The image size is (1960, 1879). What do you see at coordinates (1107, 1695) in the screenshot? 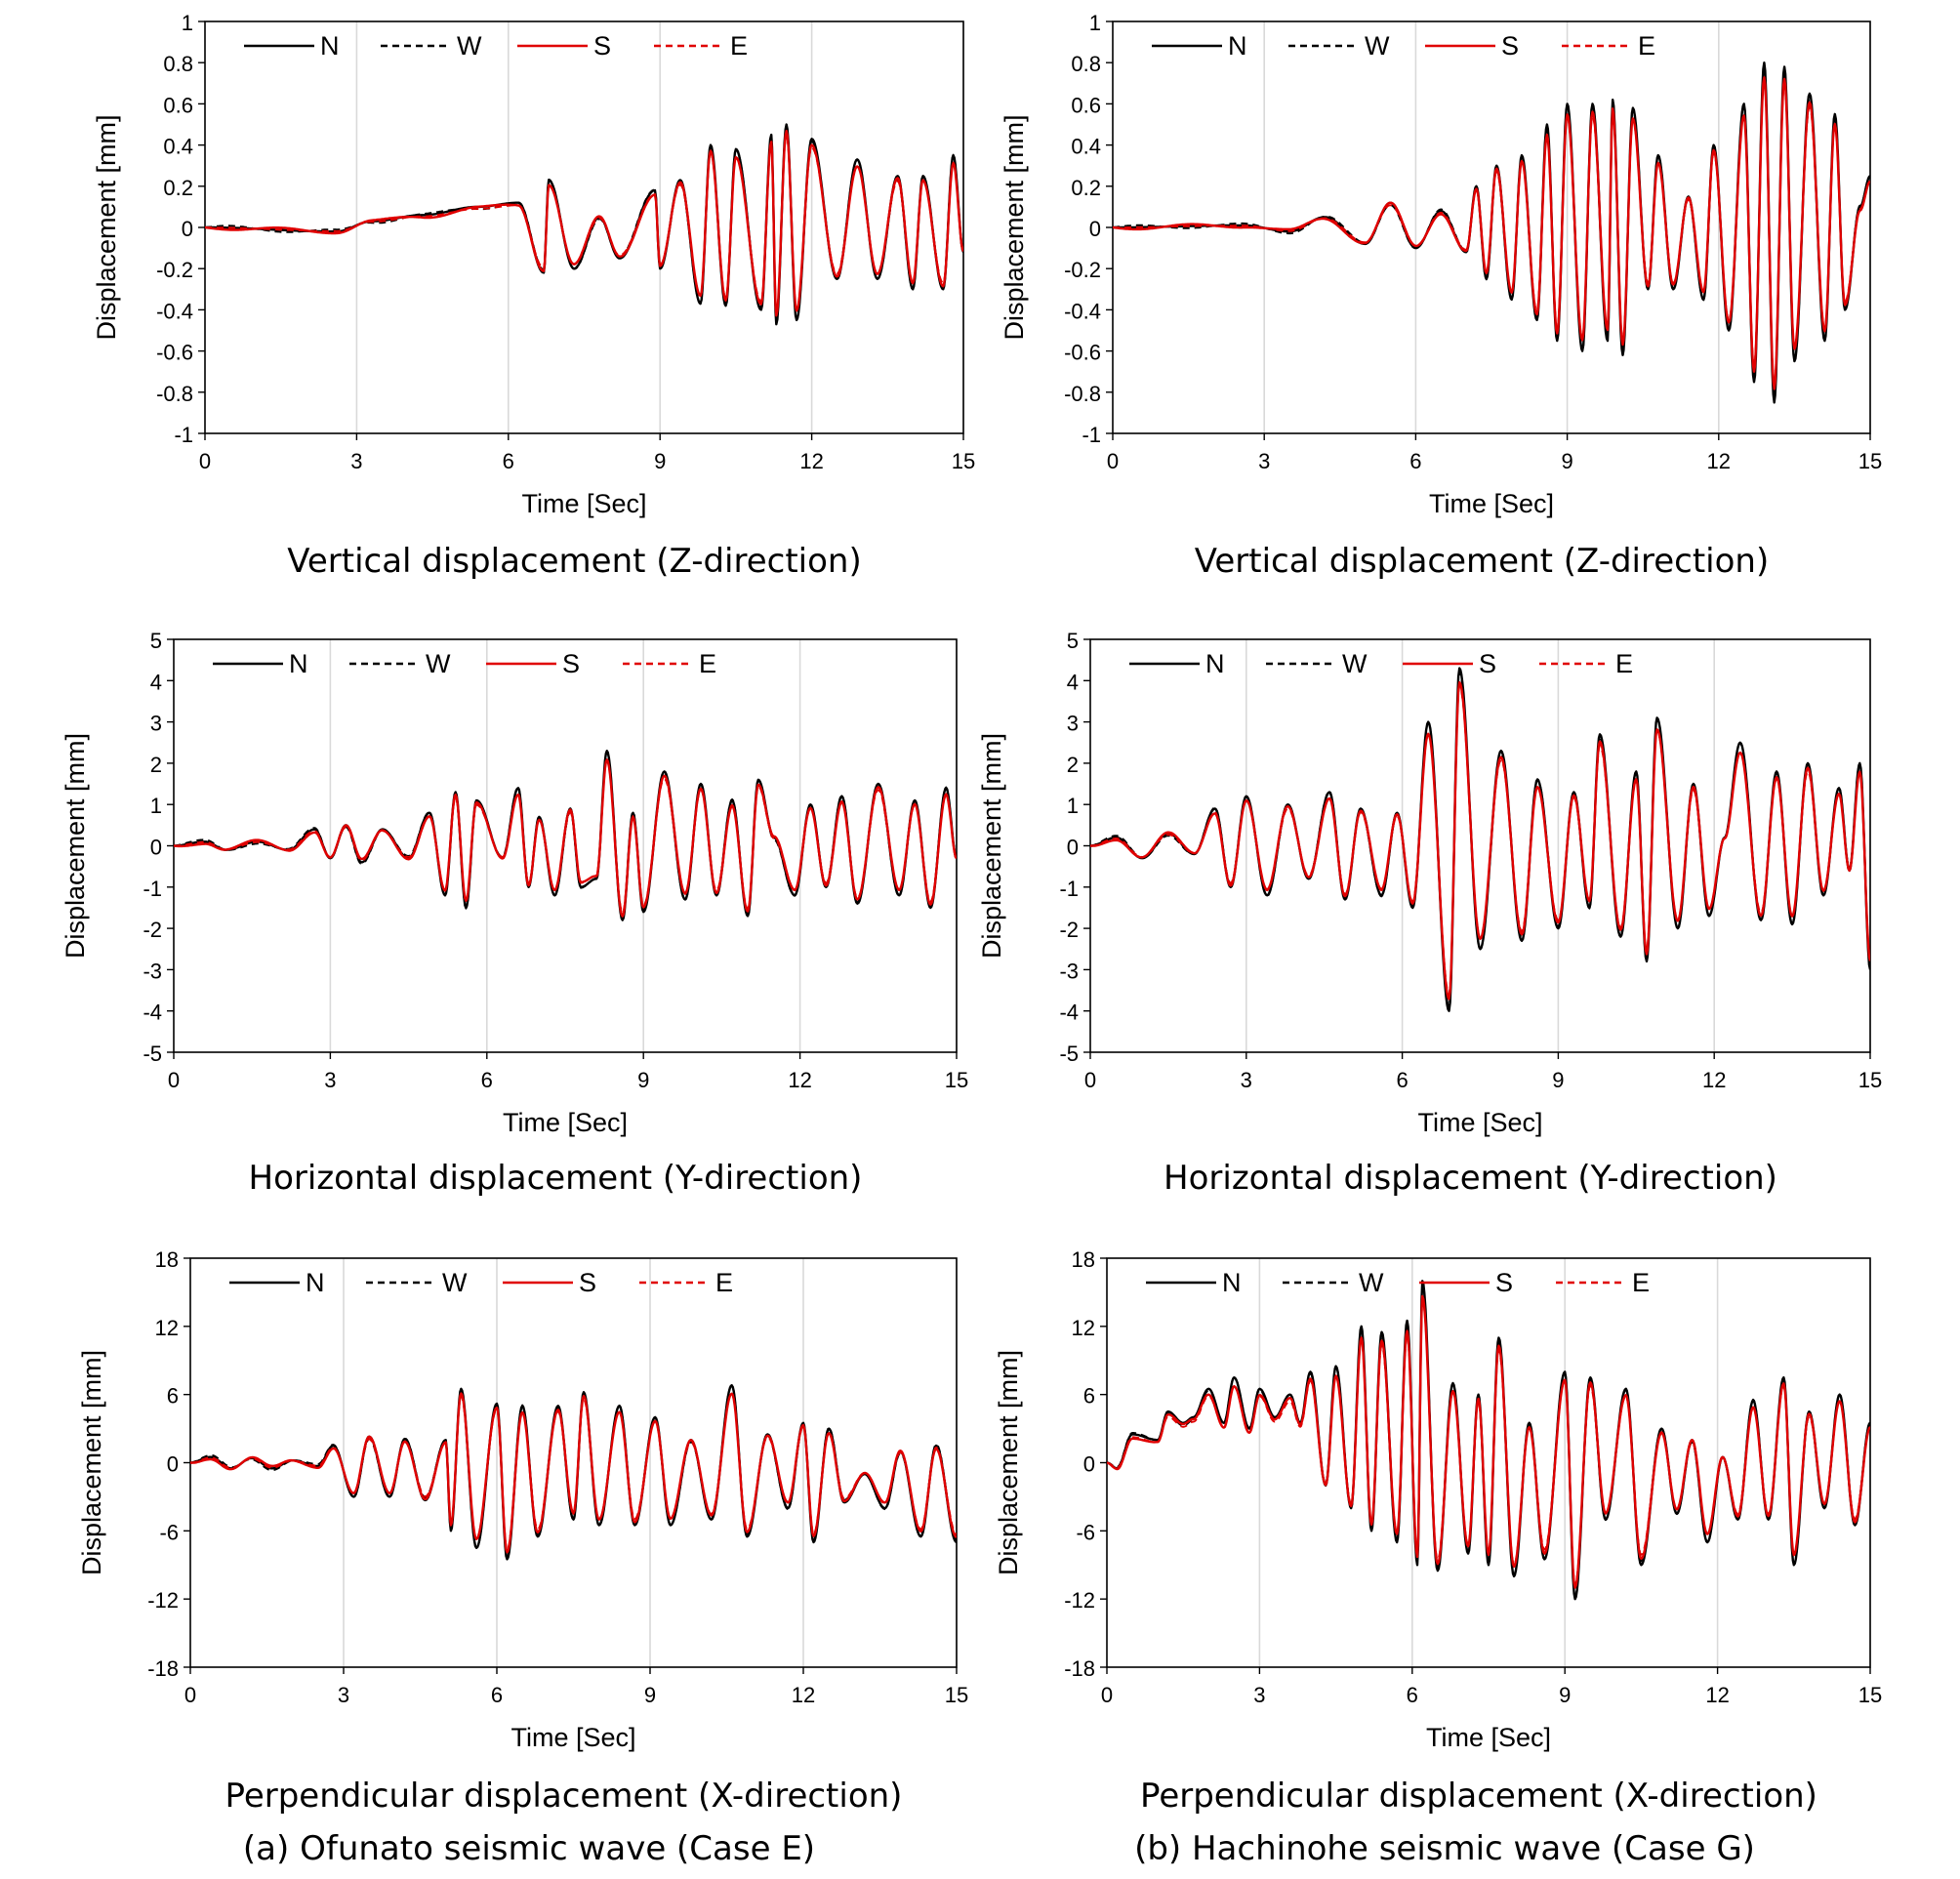
I see `chart5-xtick-label: 0` at bounding box center [1107, 1695].